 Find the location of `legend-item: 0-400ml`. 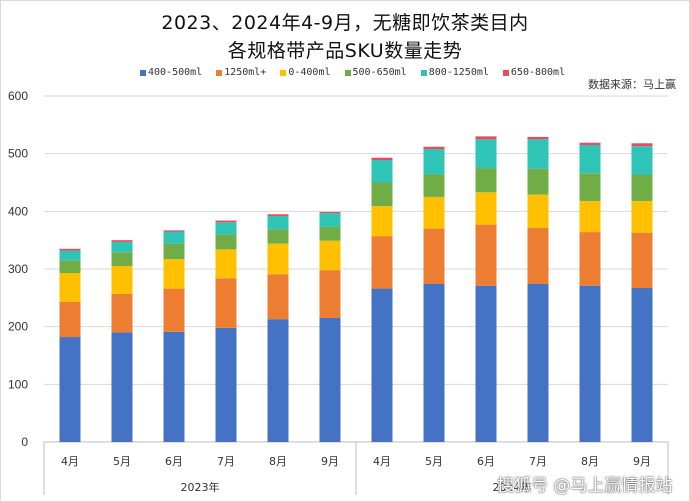

legend-item: 0-400ml is located at coordinates (305, 72).